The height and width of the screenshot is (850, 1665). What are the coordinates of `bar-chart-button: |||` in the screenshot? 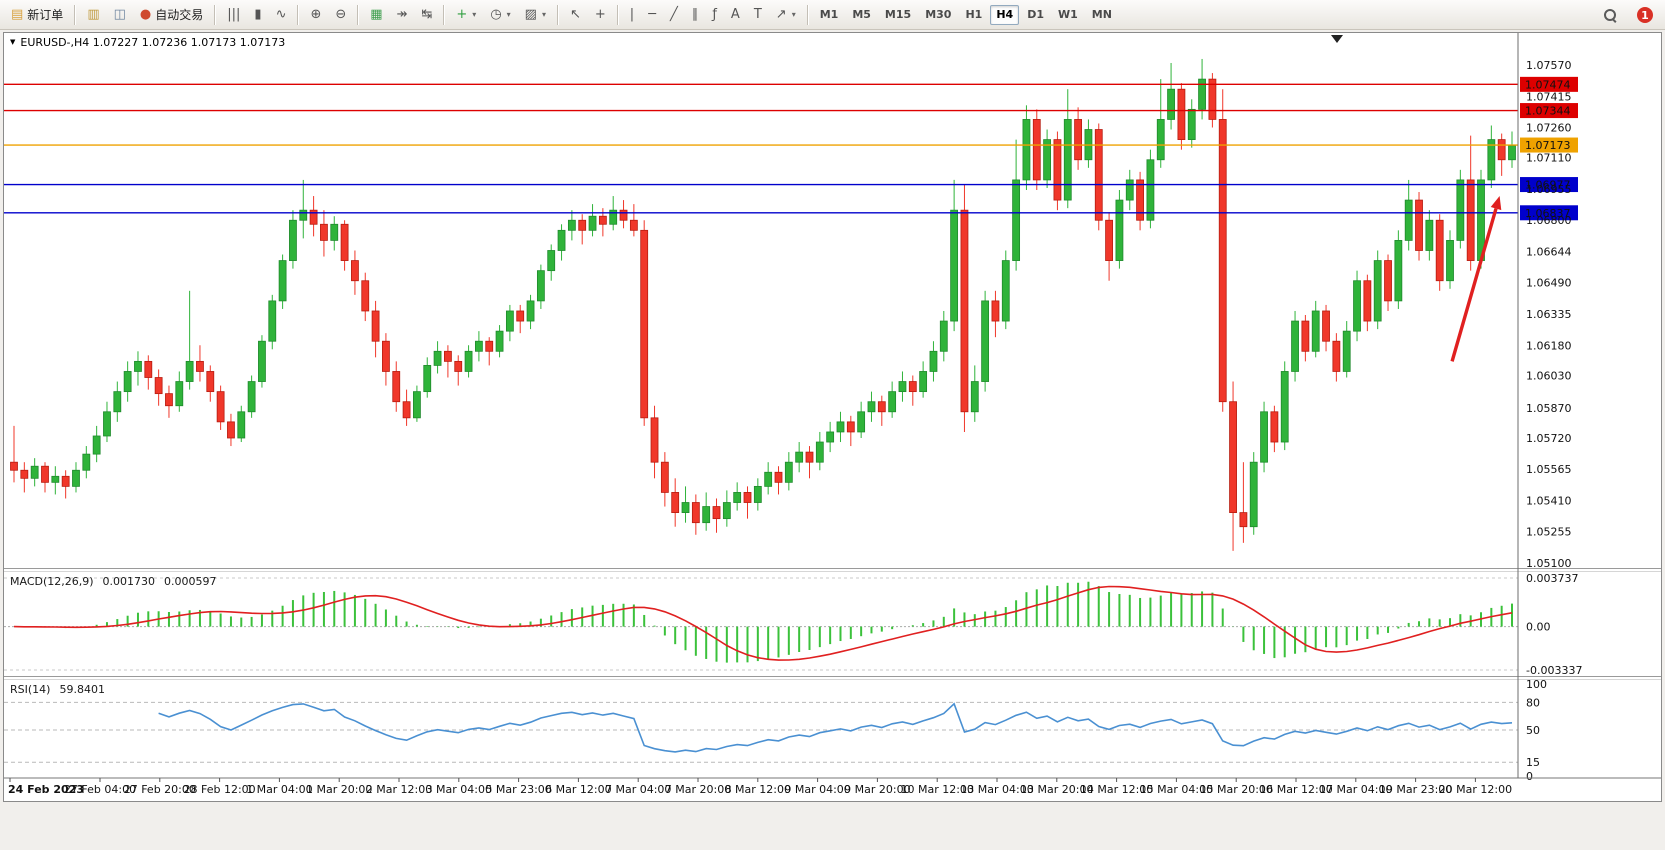 It's located at (233, 15).